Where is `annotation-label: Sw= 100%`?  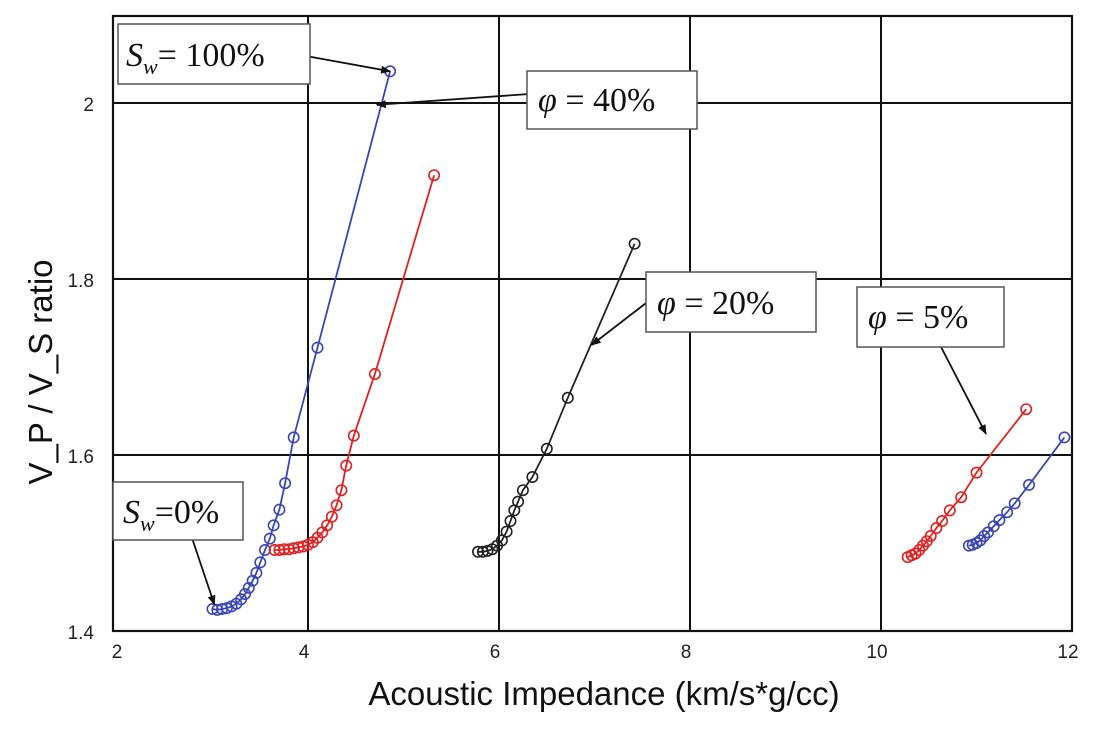 annotation-label: Sw= 100% is located at coordinates (195, 58).